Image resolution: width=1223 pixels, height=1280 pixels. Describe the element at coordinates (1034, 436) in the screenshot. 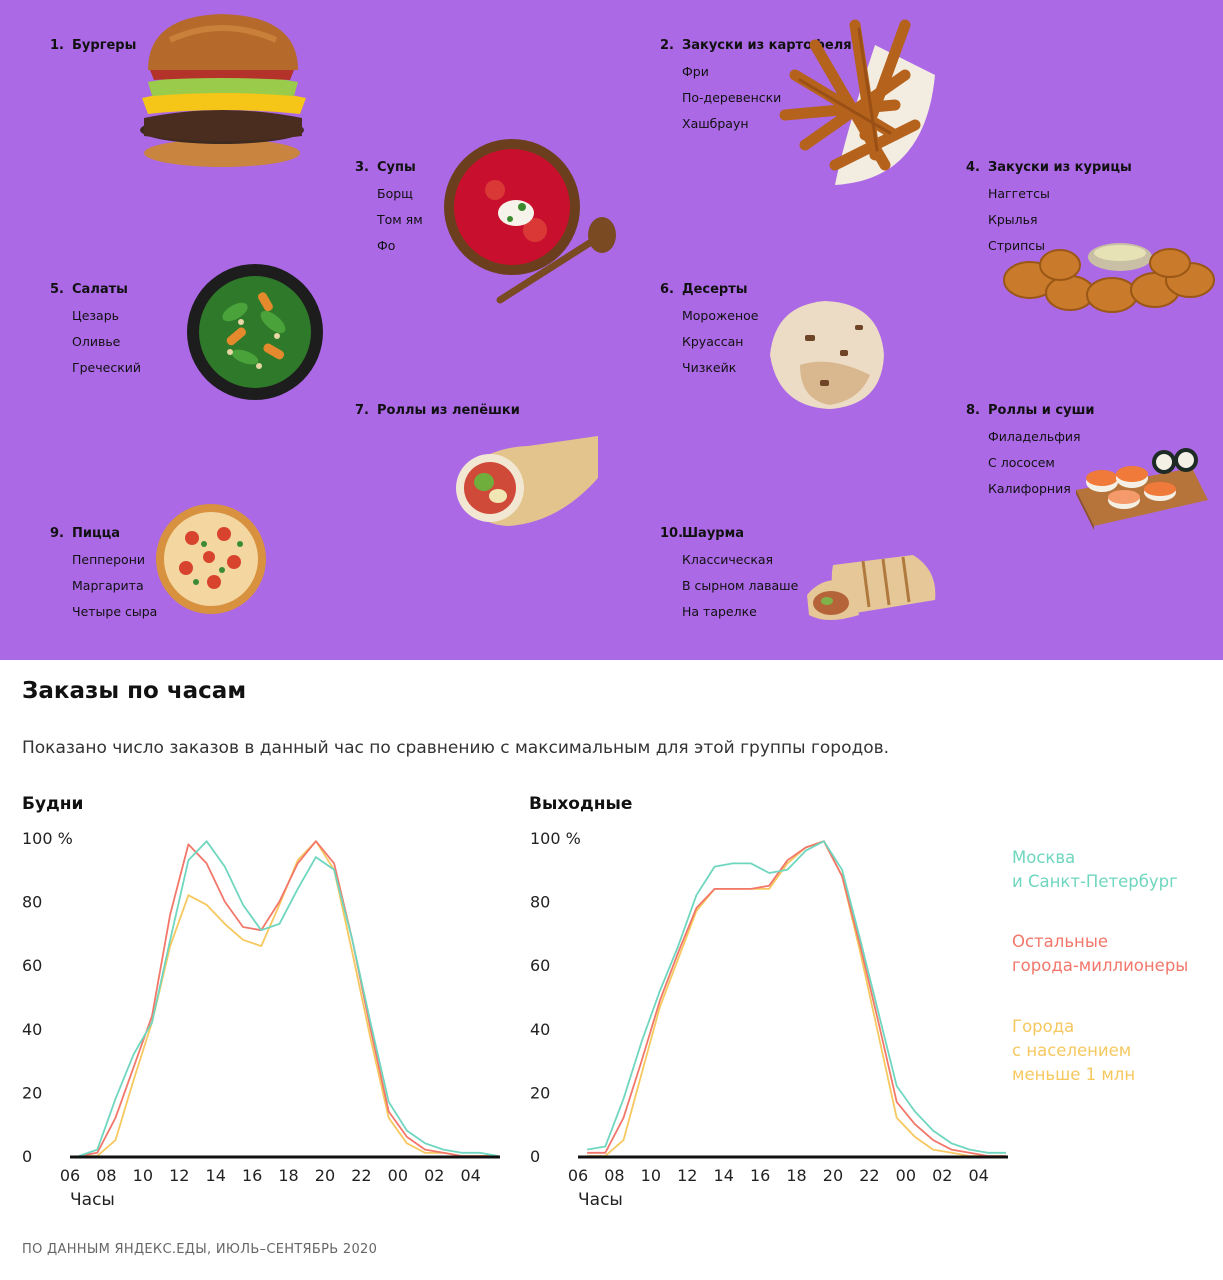

I see `category-item: Филадельфия` at that location.